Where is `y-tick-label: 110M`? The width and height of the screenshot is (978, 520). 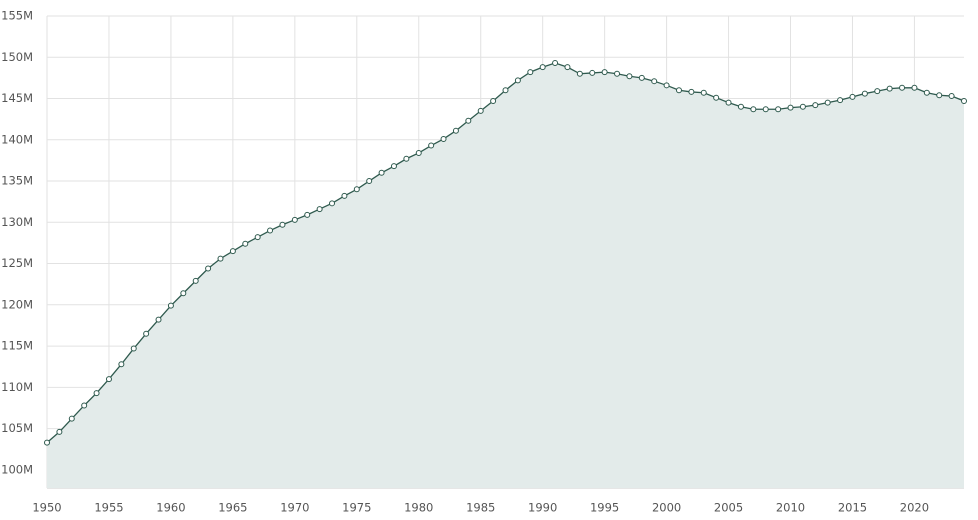
y-tick-label: 110M is located at coordinates (17, 387).